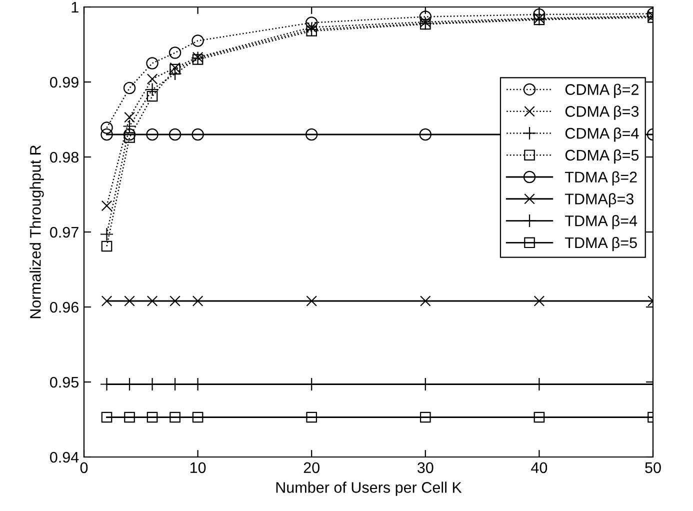 This screenshot has height=511, width=693. What do you see at coordinates (64, 382) in the screenshot?
I see `y-tick-label: 0.95` at bounding box center [64, 382].